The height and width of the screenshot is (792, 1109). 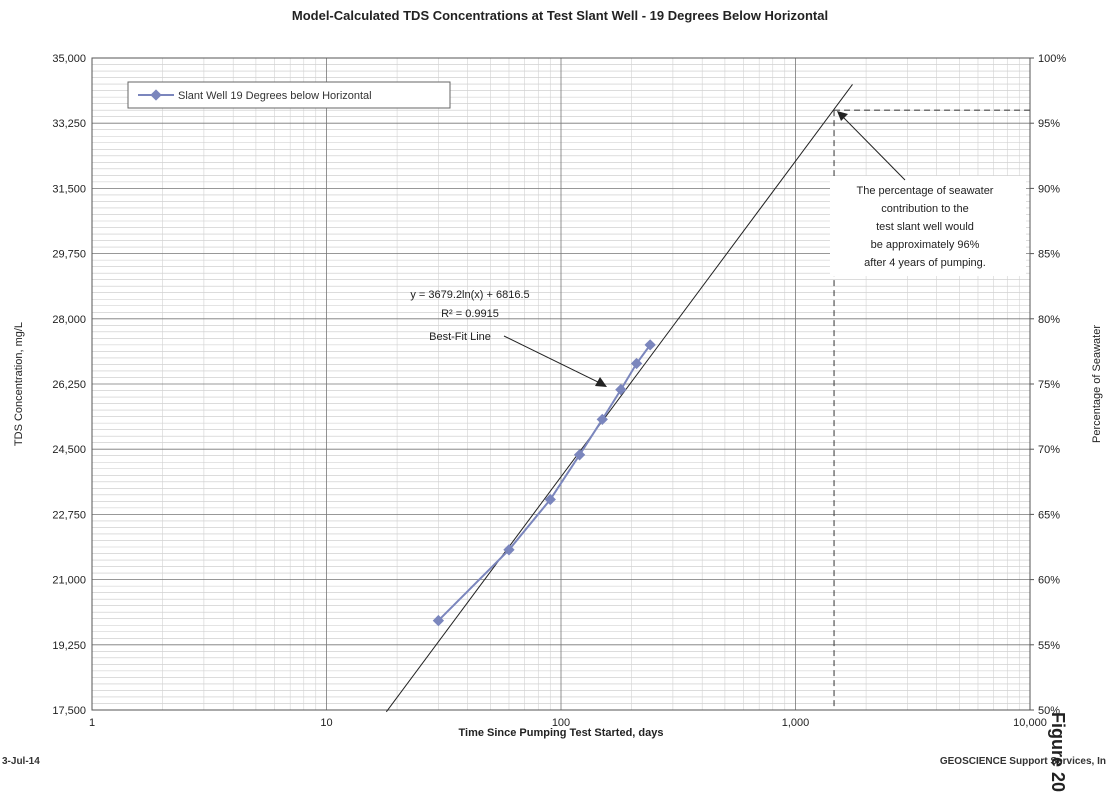 I want to click on annotation-line-3: test slant well would, so click(x=925, y=227).